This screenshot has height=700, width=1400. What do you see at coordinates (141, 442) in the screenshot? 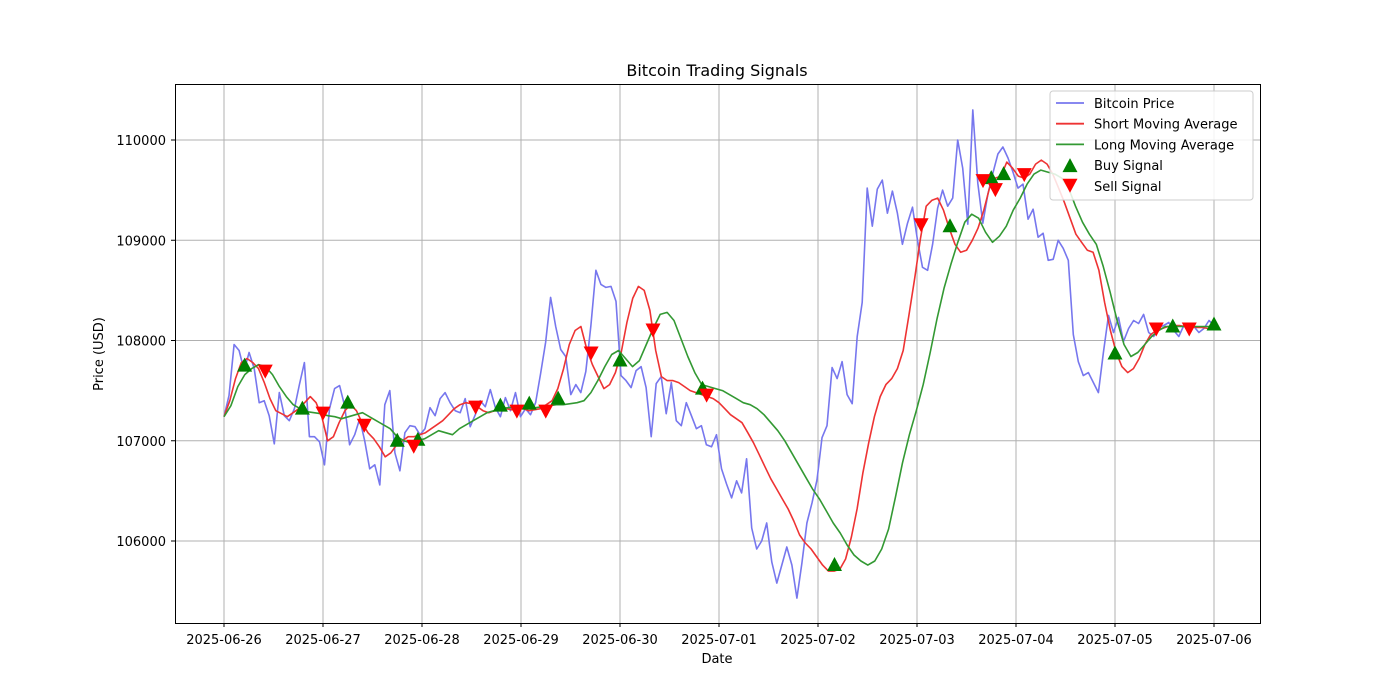
I see `y-tick-label: 107000` at bounding box center [141, 442].